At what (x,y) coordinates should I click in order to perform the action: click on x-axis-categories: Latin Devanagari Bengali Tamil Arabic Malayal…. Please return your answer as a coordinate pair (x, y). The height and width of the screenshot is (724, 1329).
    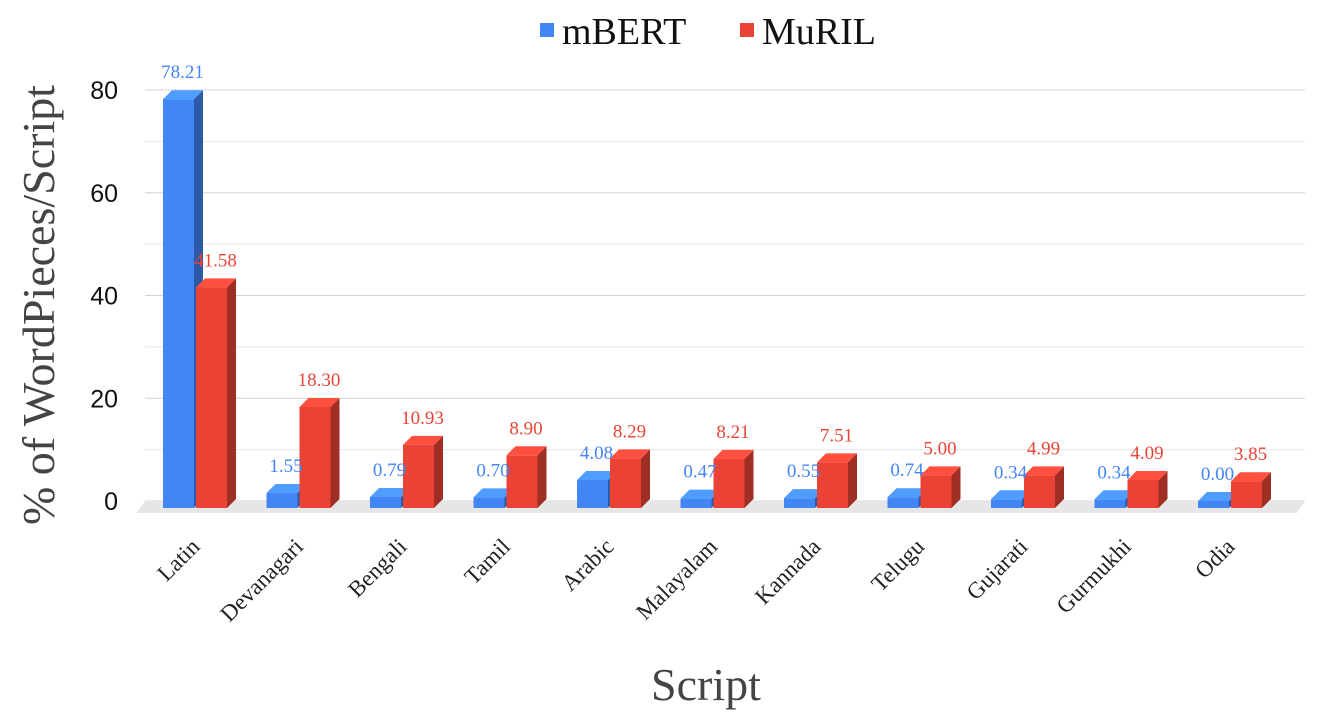
    Looking at the image, I should click on (696, 580).